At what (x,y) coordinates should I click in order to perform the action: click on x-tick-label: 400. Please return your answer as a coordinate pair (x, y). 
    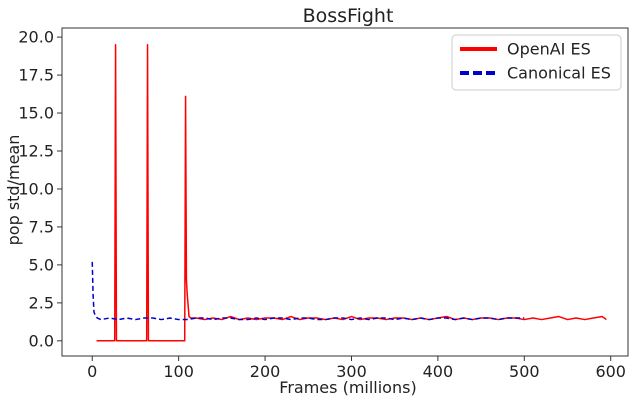
    Looking at the image, I should click on (438, 371).